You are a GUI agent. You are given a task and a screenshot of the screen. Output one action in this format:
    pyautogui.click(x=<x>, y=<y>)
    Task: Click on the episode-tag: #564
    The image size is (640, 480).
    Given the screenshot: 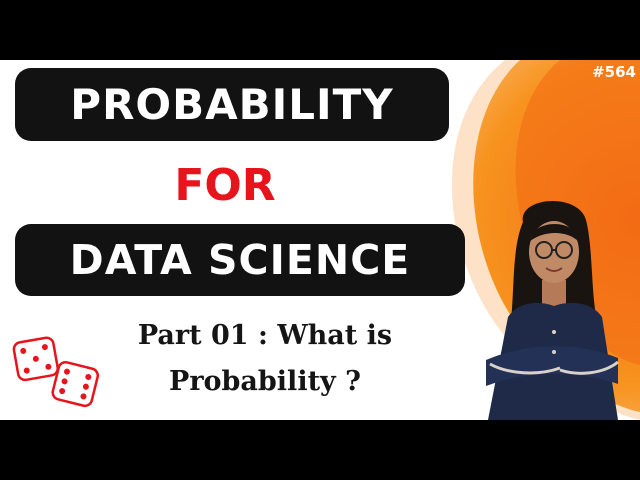 What is the action you would take?
    pyautogui.click(x=614, y=72)
    